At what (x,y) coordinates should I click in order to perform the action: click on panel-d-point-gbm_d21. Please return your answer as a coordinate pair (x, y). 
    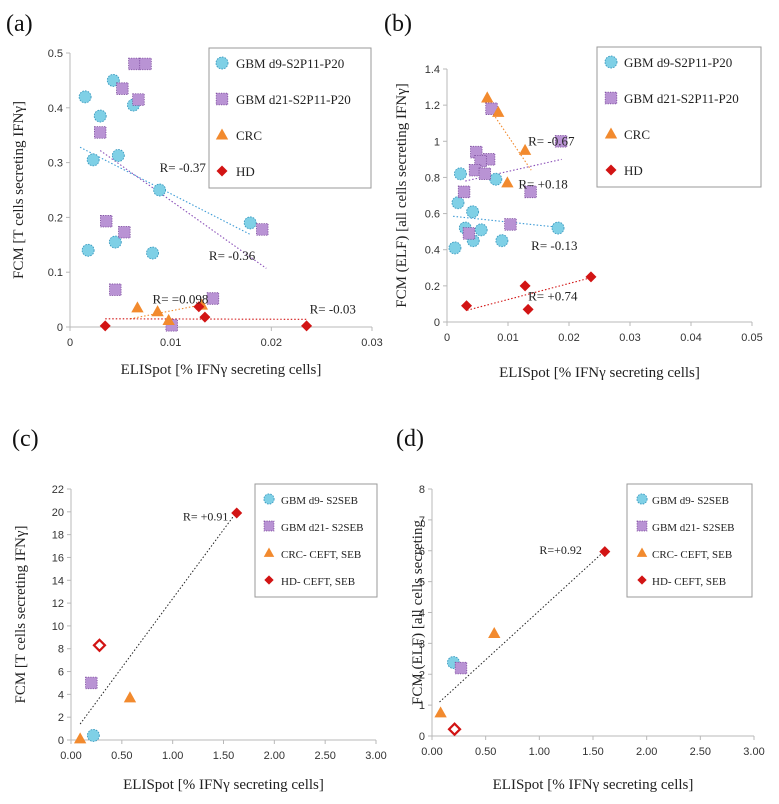
    Looking at the image, I should click on (461, 668).